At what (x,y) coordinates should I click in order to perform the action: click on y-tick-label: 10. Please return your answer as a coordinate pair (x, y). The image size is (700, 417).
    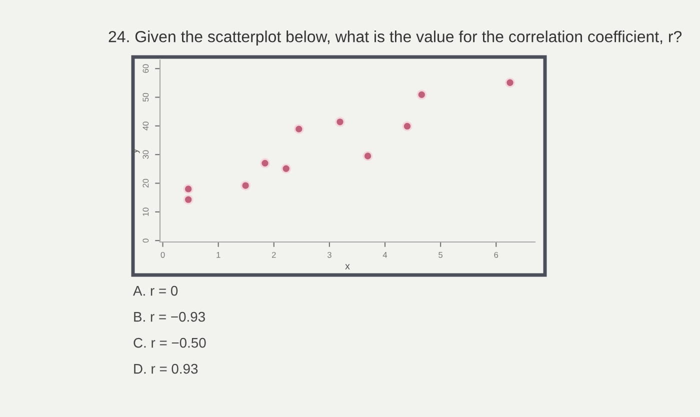
    Looking at the image, I should click on (145, 212).